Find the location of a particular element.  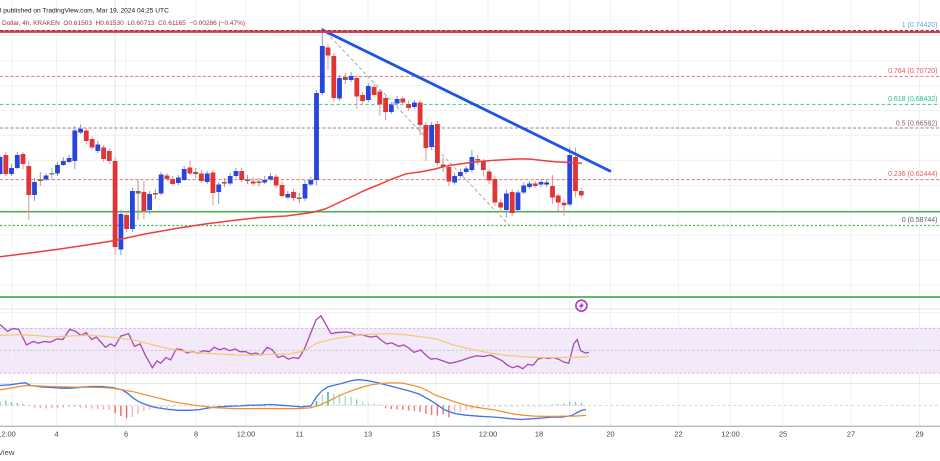

svg-text: 27 is located at coordinates (851, 434).